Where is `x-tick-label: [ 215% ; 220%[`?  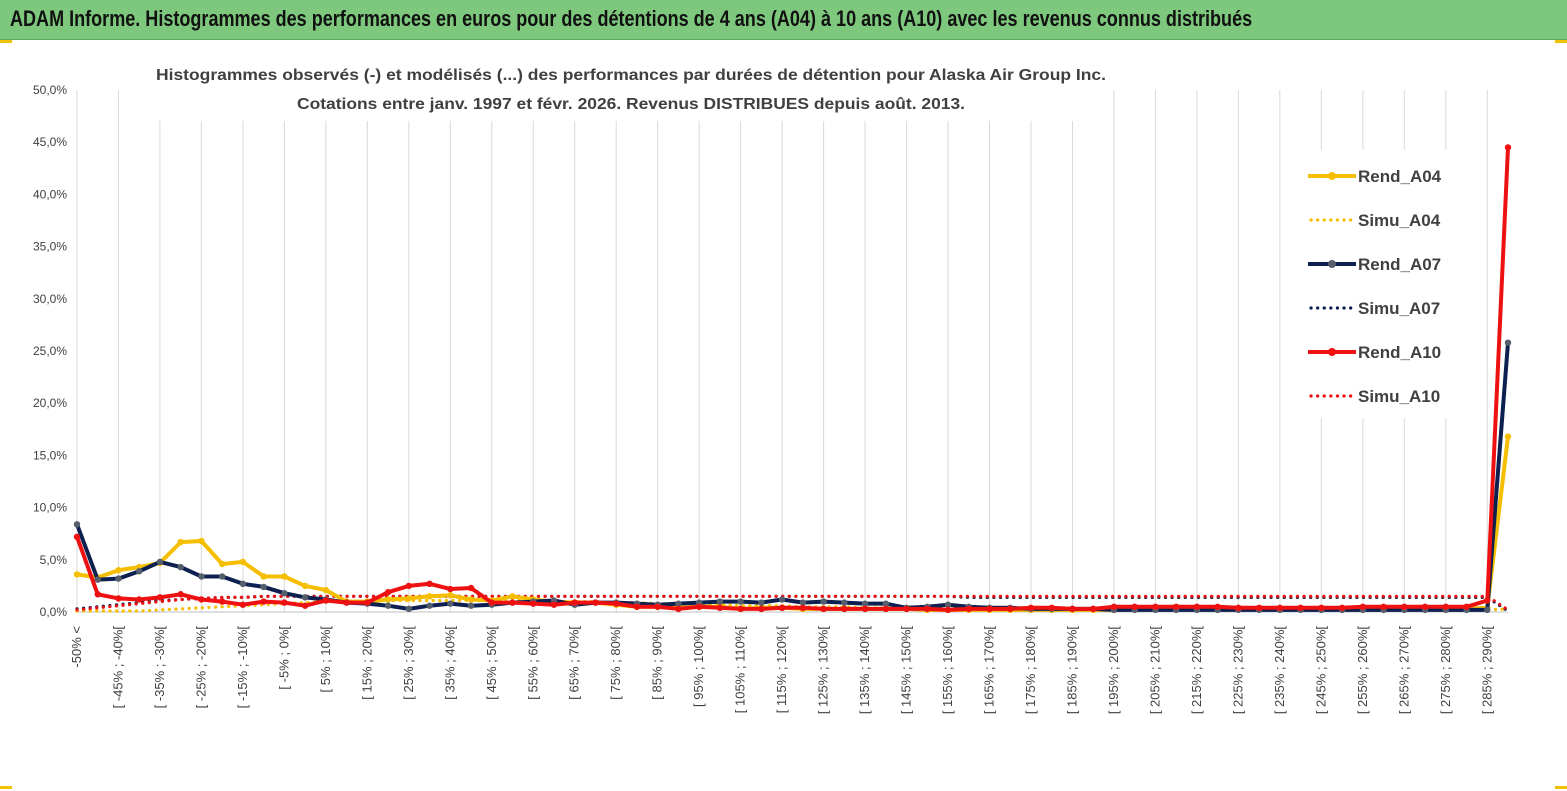 x-tick-label: [ 215% ; 220%[ is located at coordinates (1196, 670).